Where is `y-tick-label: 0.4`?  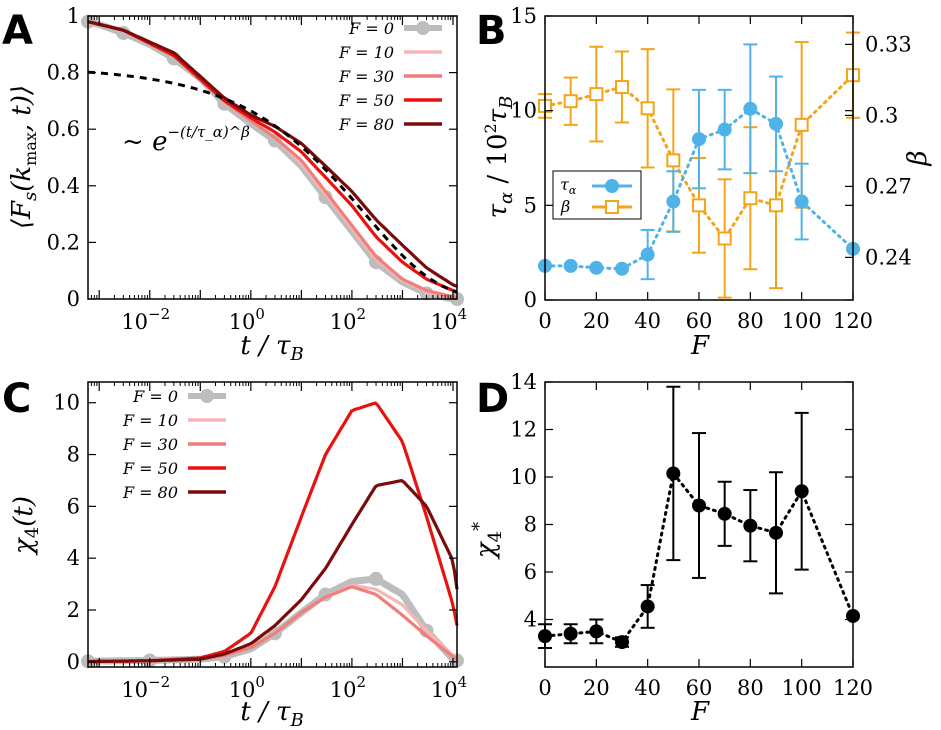 y-tick-label: 0.4 is located at coordinates (63, 186).